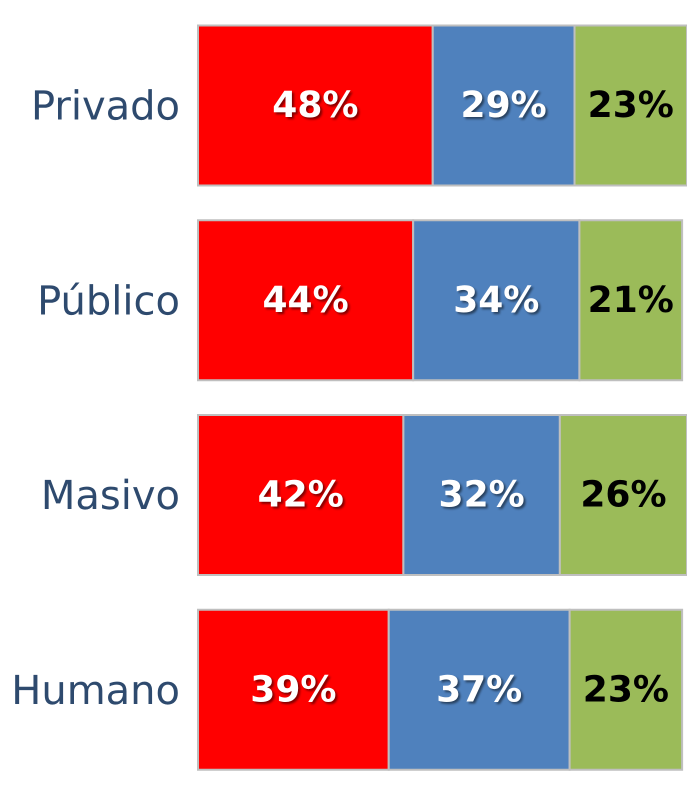 This screenshot has height=787, width=687. I want to click on y-tick-label: Público, so click(108, 301).